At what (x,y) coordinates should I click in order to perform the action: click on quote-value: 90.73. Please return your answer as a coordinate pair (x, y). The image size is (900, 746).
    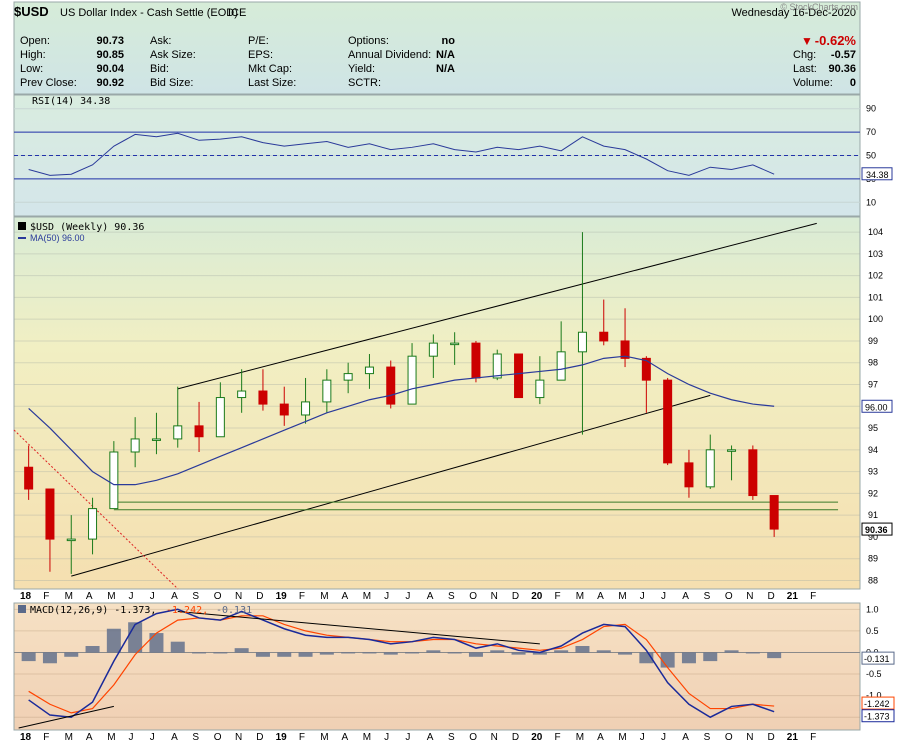
    Looking at the image, I should click on (110, 41).